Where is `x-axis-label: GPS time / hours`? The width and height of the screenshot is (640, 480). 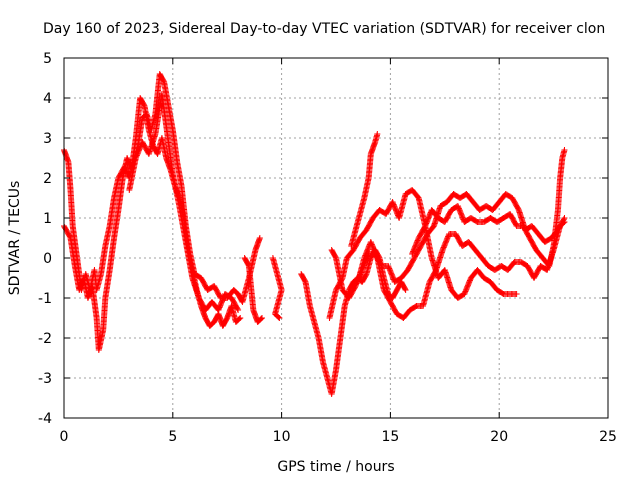 x-axis-label: GPS time / hours is located at coordinates (335, 467).